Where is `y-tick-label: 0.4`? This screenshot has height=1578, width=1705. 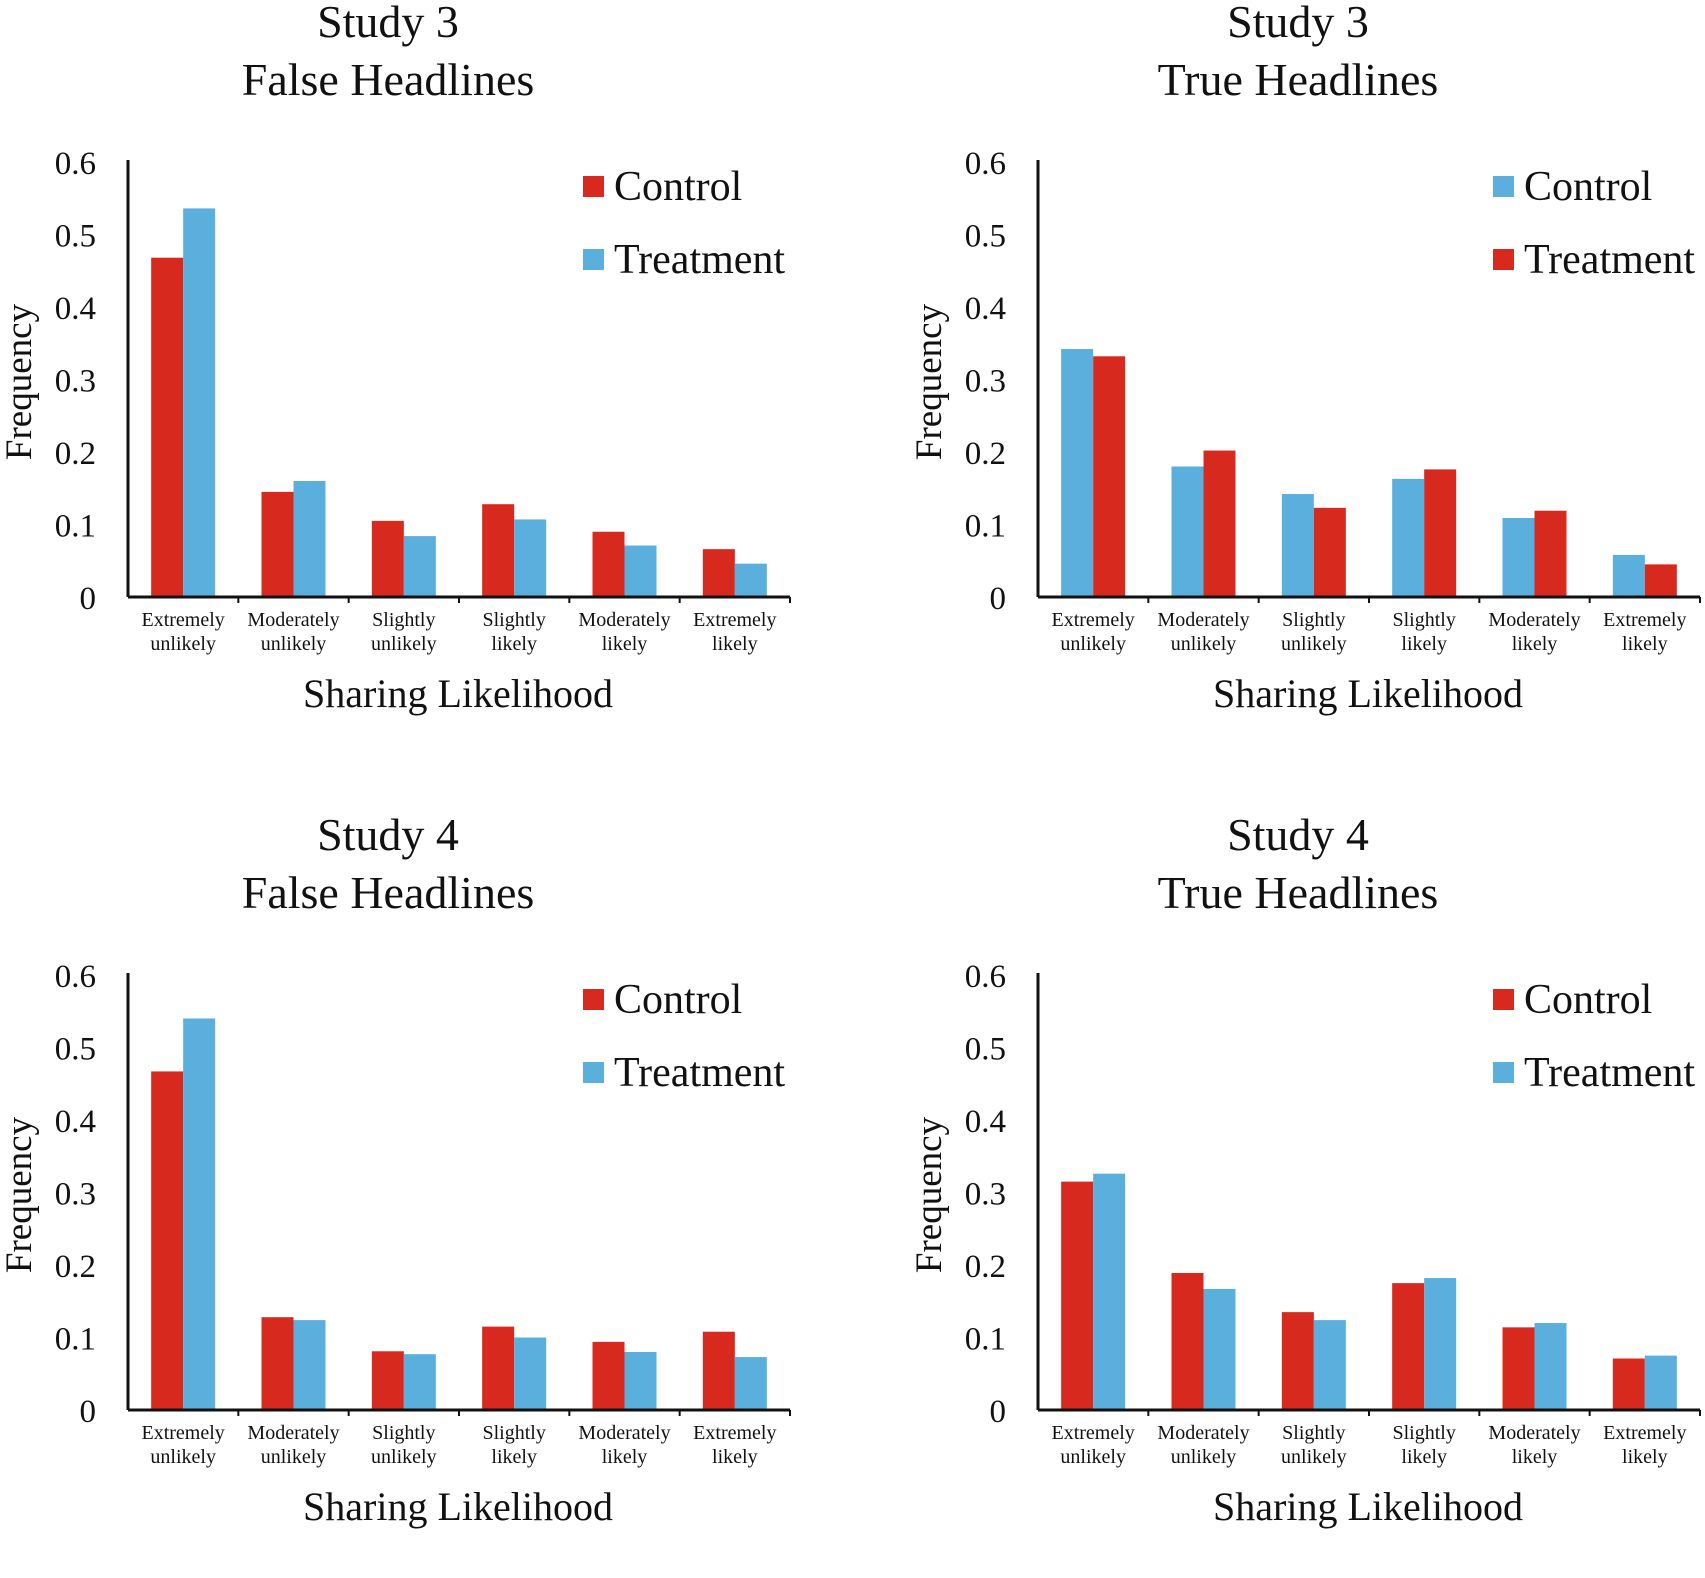 y-tick-label: 0.4 is located at coordinates (75, 1122).